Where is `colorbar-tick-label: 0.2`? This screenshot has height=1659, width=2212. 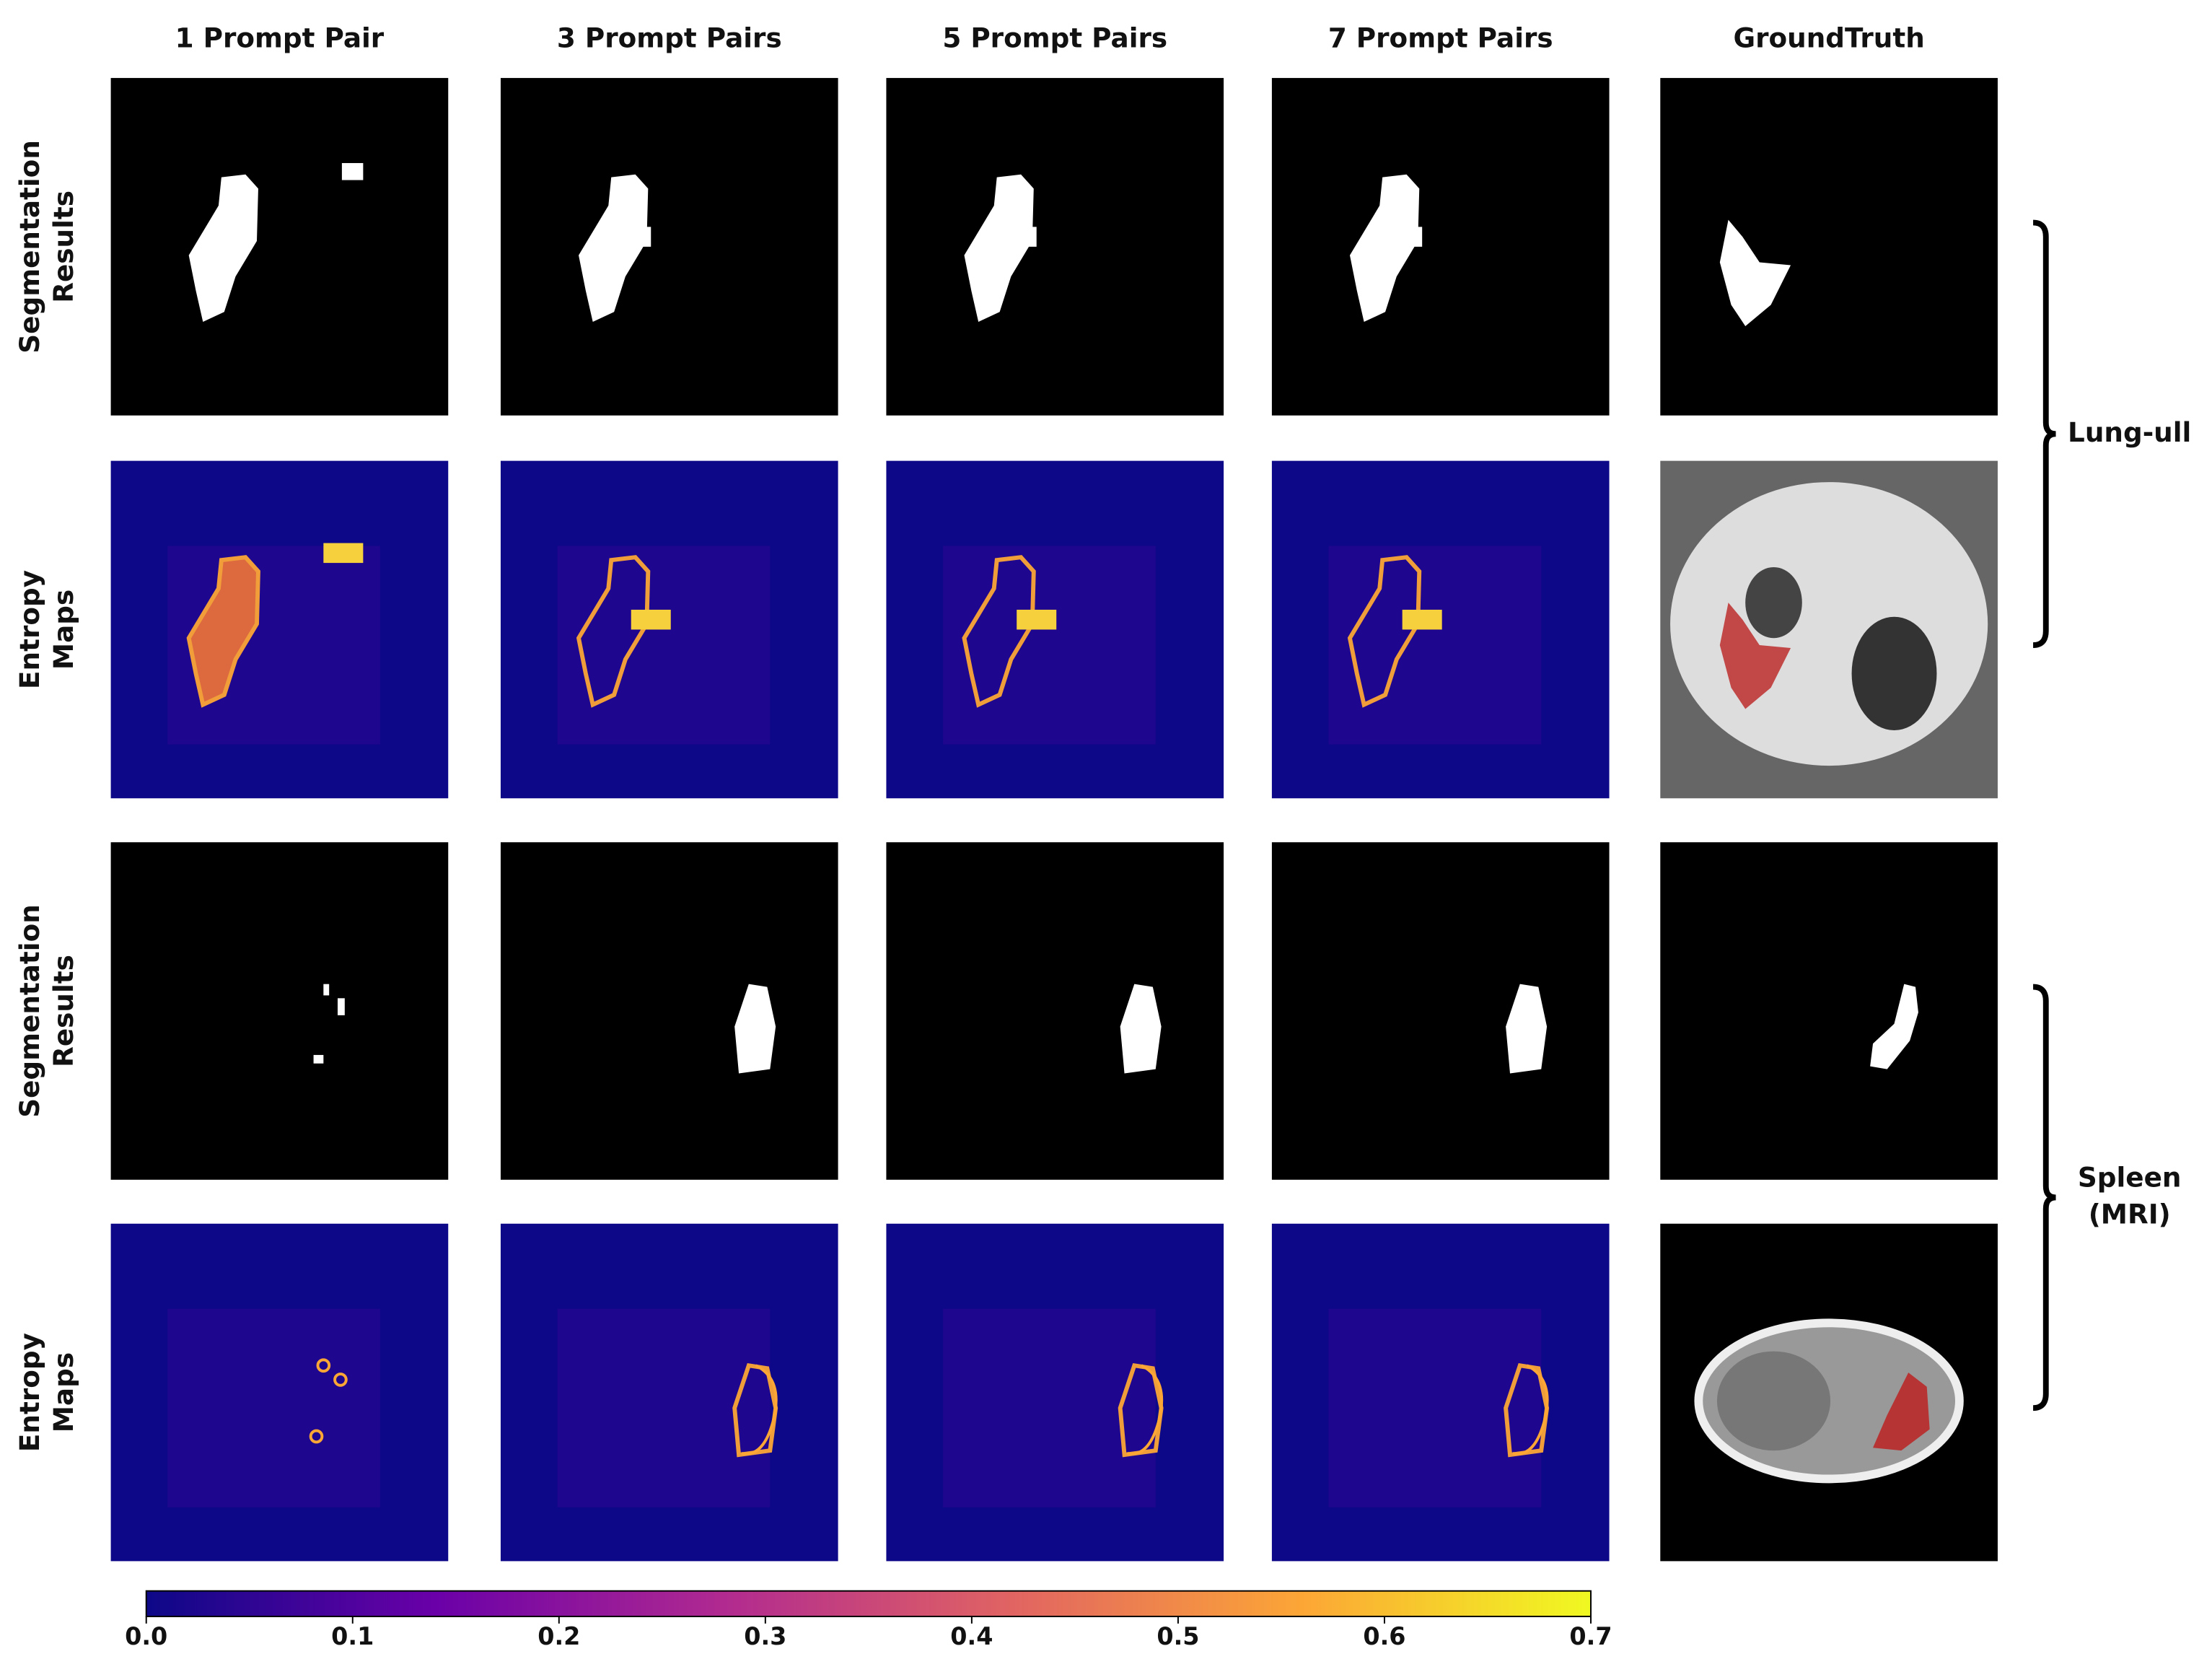 colorbar-tick-label: 0.2 is located at coordinates (558, 1636).